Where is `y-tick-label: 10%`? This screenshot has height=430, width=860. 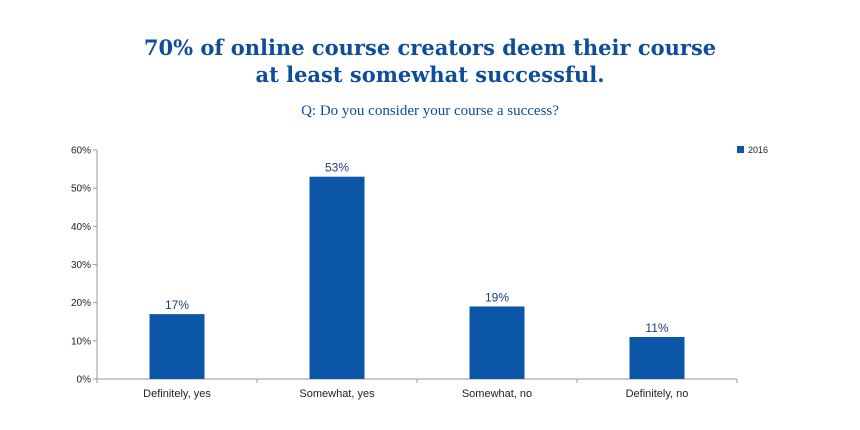 y-tick-label: 10% is located at coordinates (81, 341).